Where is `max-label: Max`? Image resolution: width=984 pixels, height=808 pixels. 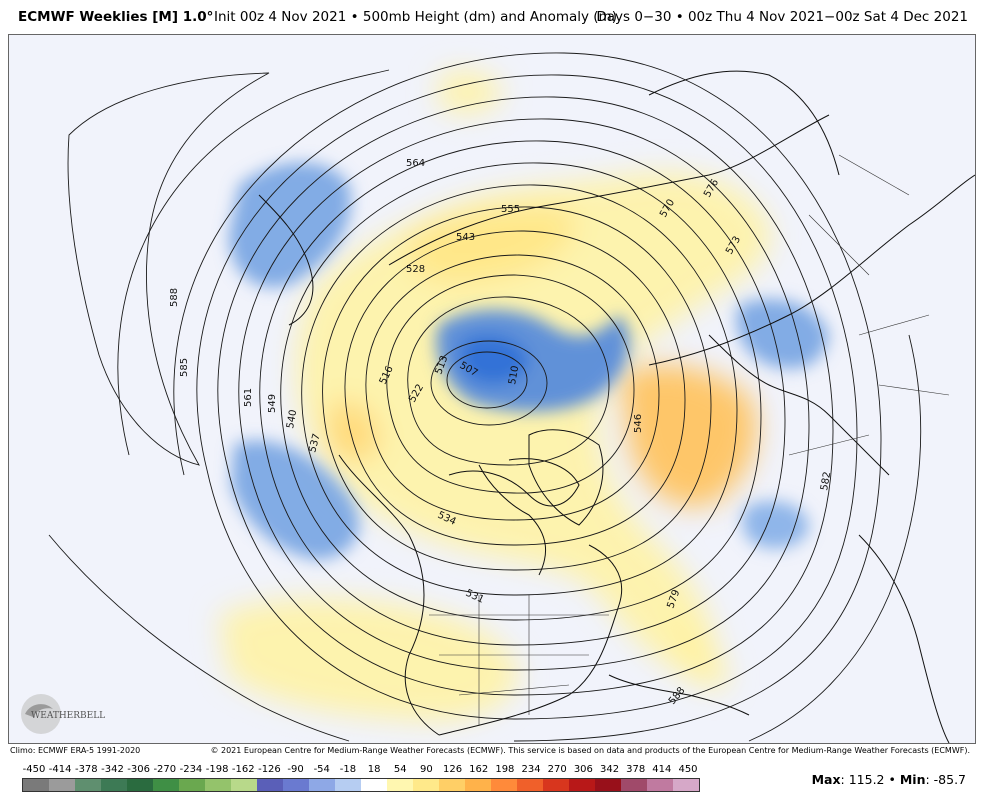 max-label: Max is located at coordinates (826, 779).